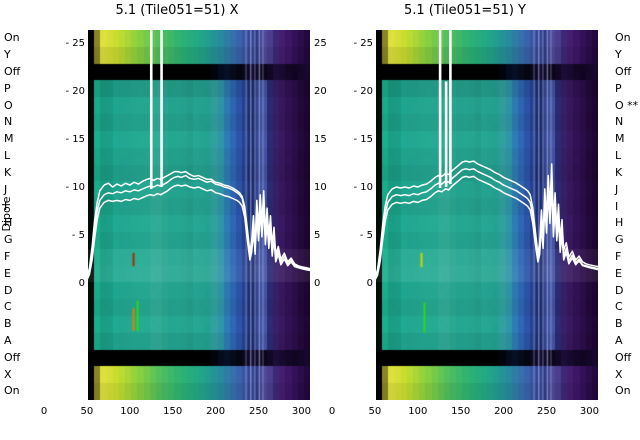  I want to click on y-tick-label-right: 15, so click(320, 139).